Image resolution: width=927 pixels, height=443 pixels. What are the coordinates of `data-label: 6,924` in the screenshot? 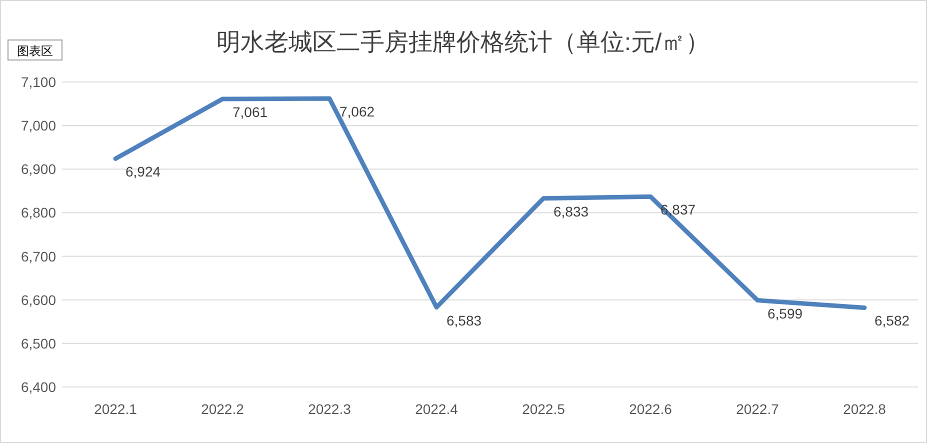 It's located at (143, 172).